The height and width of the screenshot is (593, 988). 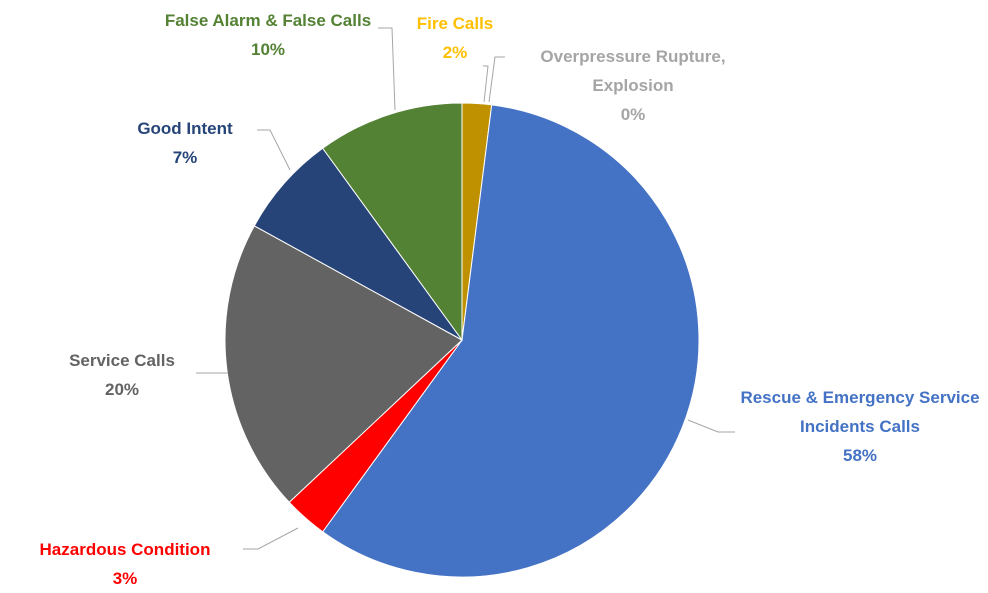 I want to click on data-label: Service Calls 20%, so click(x=122, y=375).